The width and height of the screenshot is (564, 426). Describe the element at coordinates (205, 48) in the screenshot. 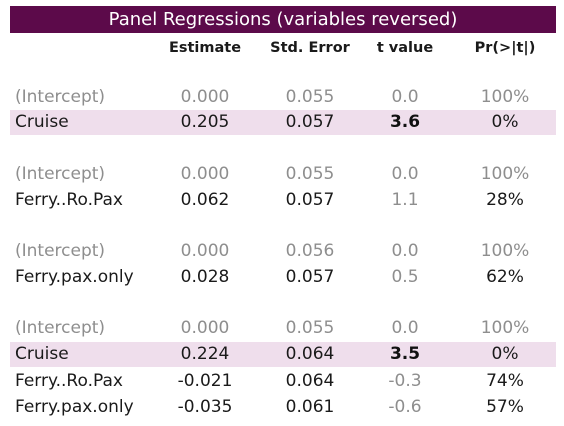

I see `column-header-estimate: Estimate` at that location.